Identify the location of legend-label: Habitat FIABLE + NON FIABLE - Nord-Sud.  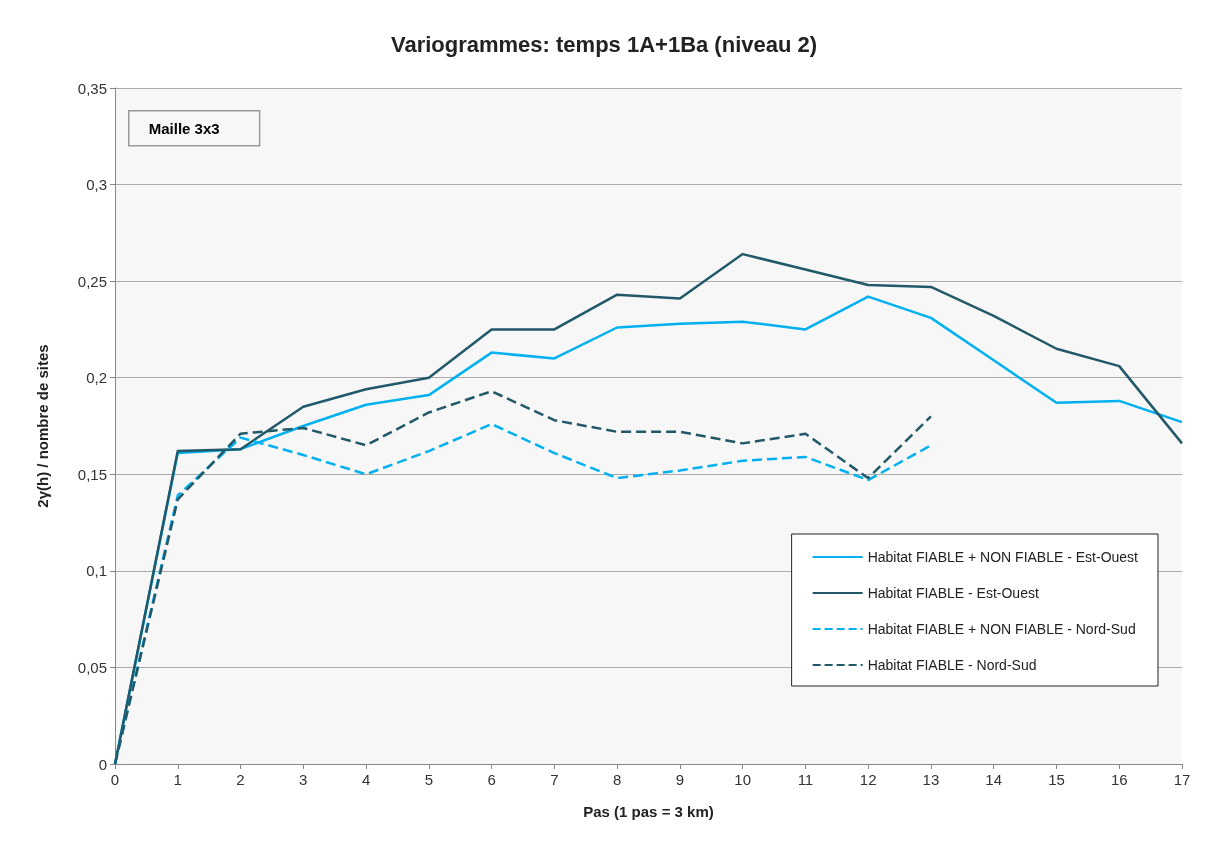
(1001, 629).